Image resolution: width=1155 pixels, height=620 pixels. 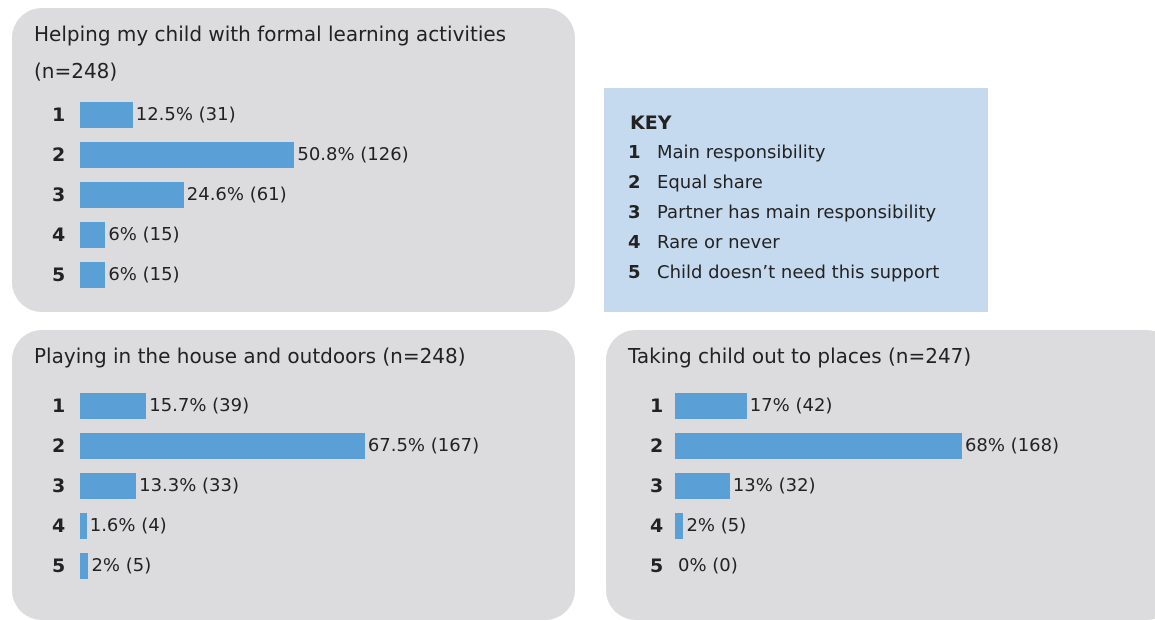 What do you see at coordinates (185, 114) in the screenshot?
I see `value-label: 12.5% (31)` at bounding box center [185, 114].